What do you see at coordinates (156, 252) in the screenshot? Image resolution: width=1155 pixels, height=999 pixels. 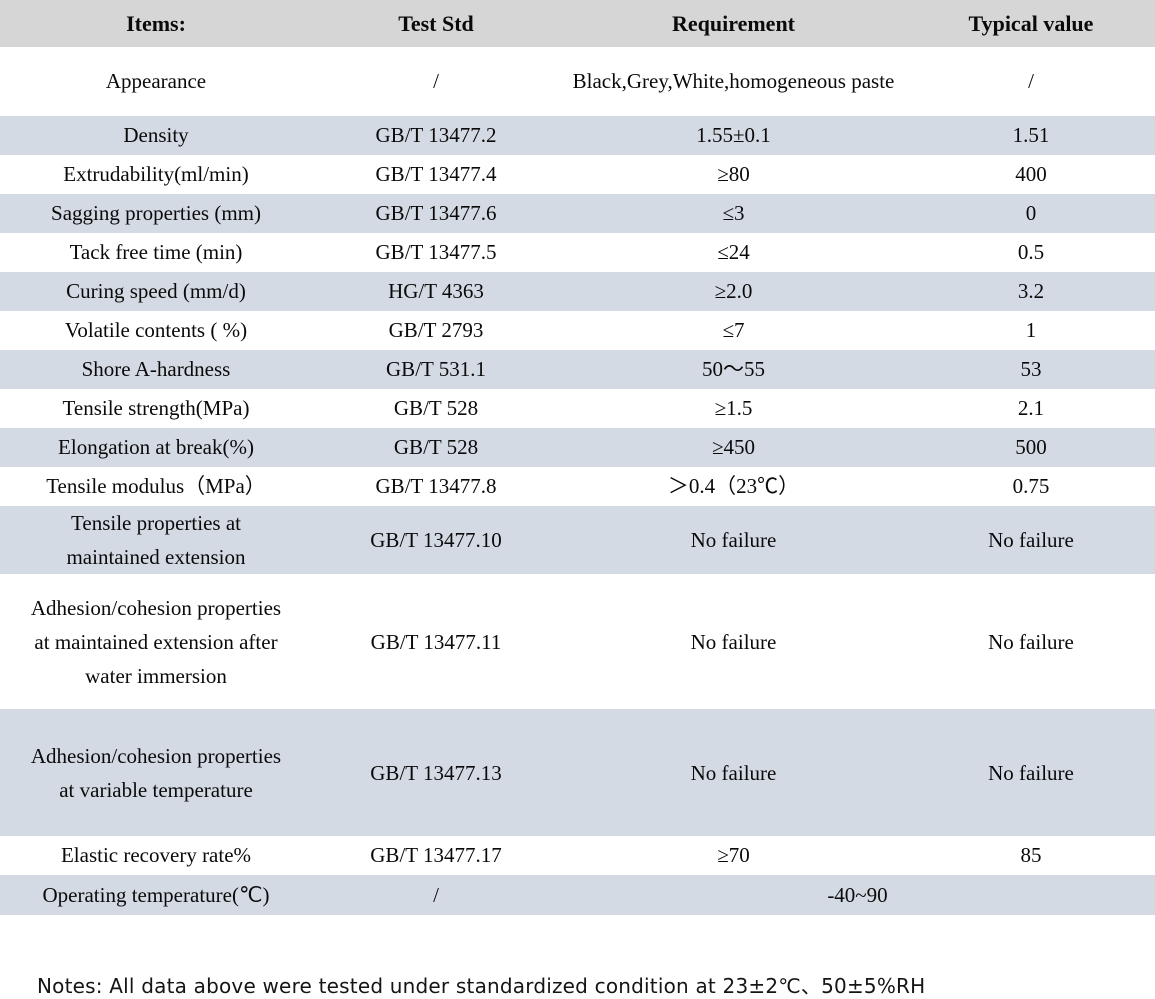 I see `cell-item: Tack free time (min)` at bounding box center [156, 252].